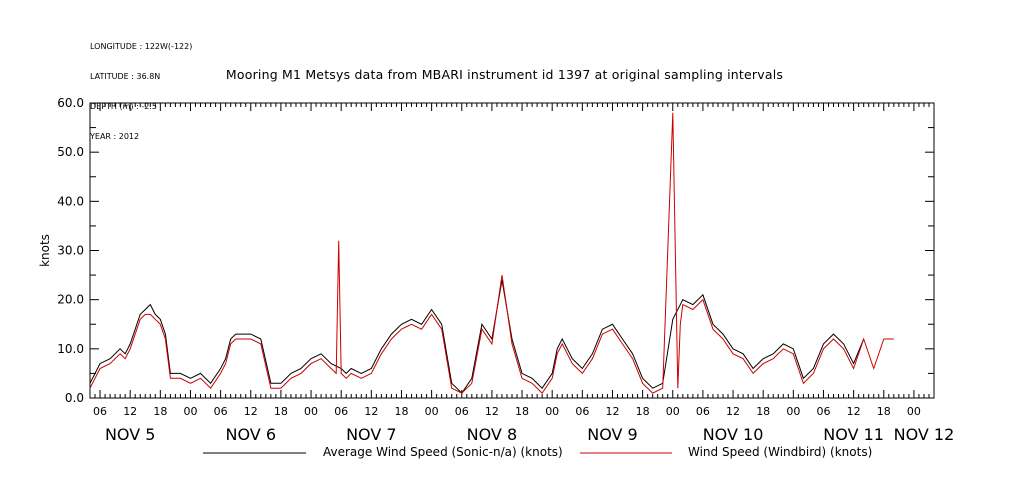  I want to click on metadata-latitude: LATITUDE : 36.8N, so click(125, 76).